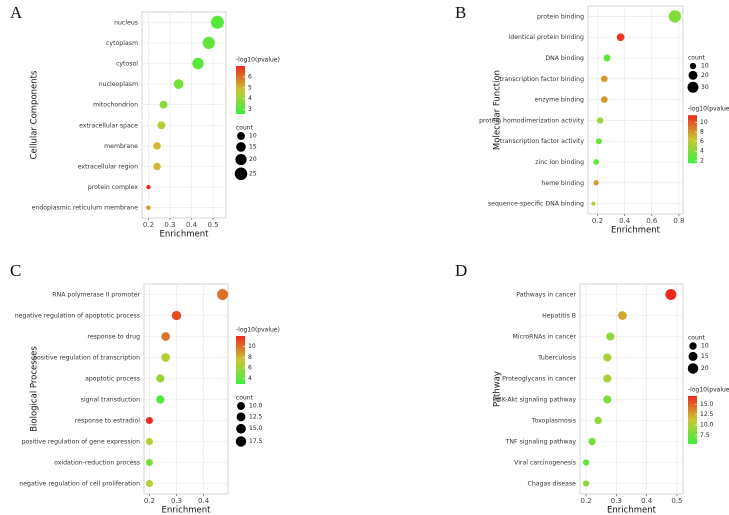 Image resolution: width=729 pixels, height=515 pixels. Describe the element at coordinates (35, 114) in the screenshot. I see `y-axis-title: Cellular Components` at that location.